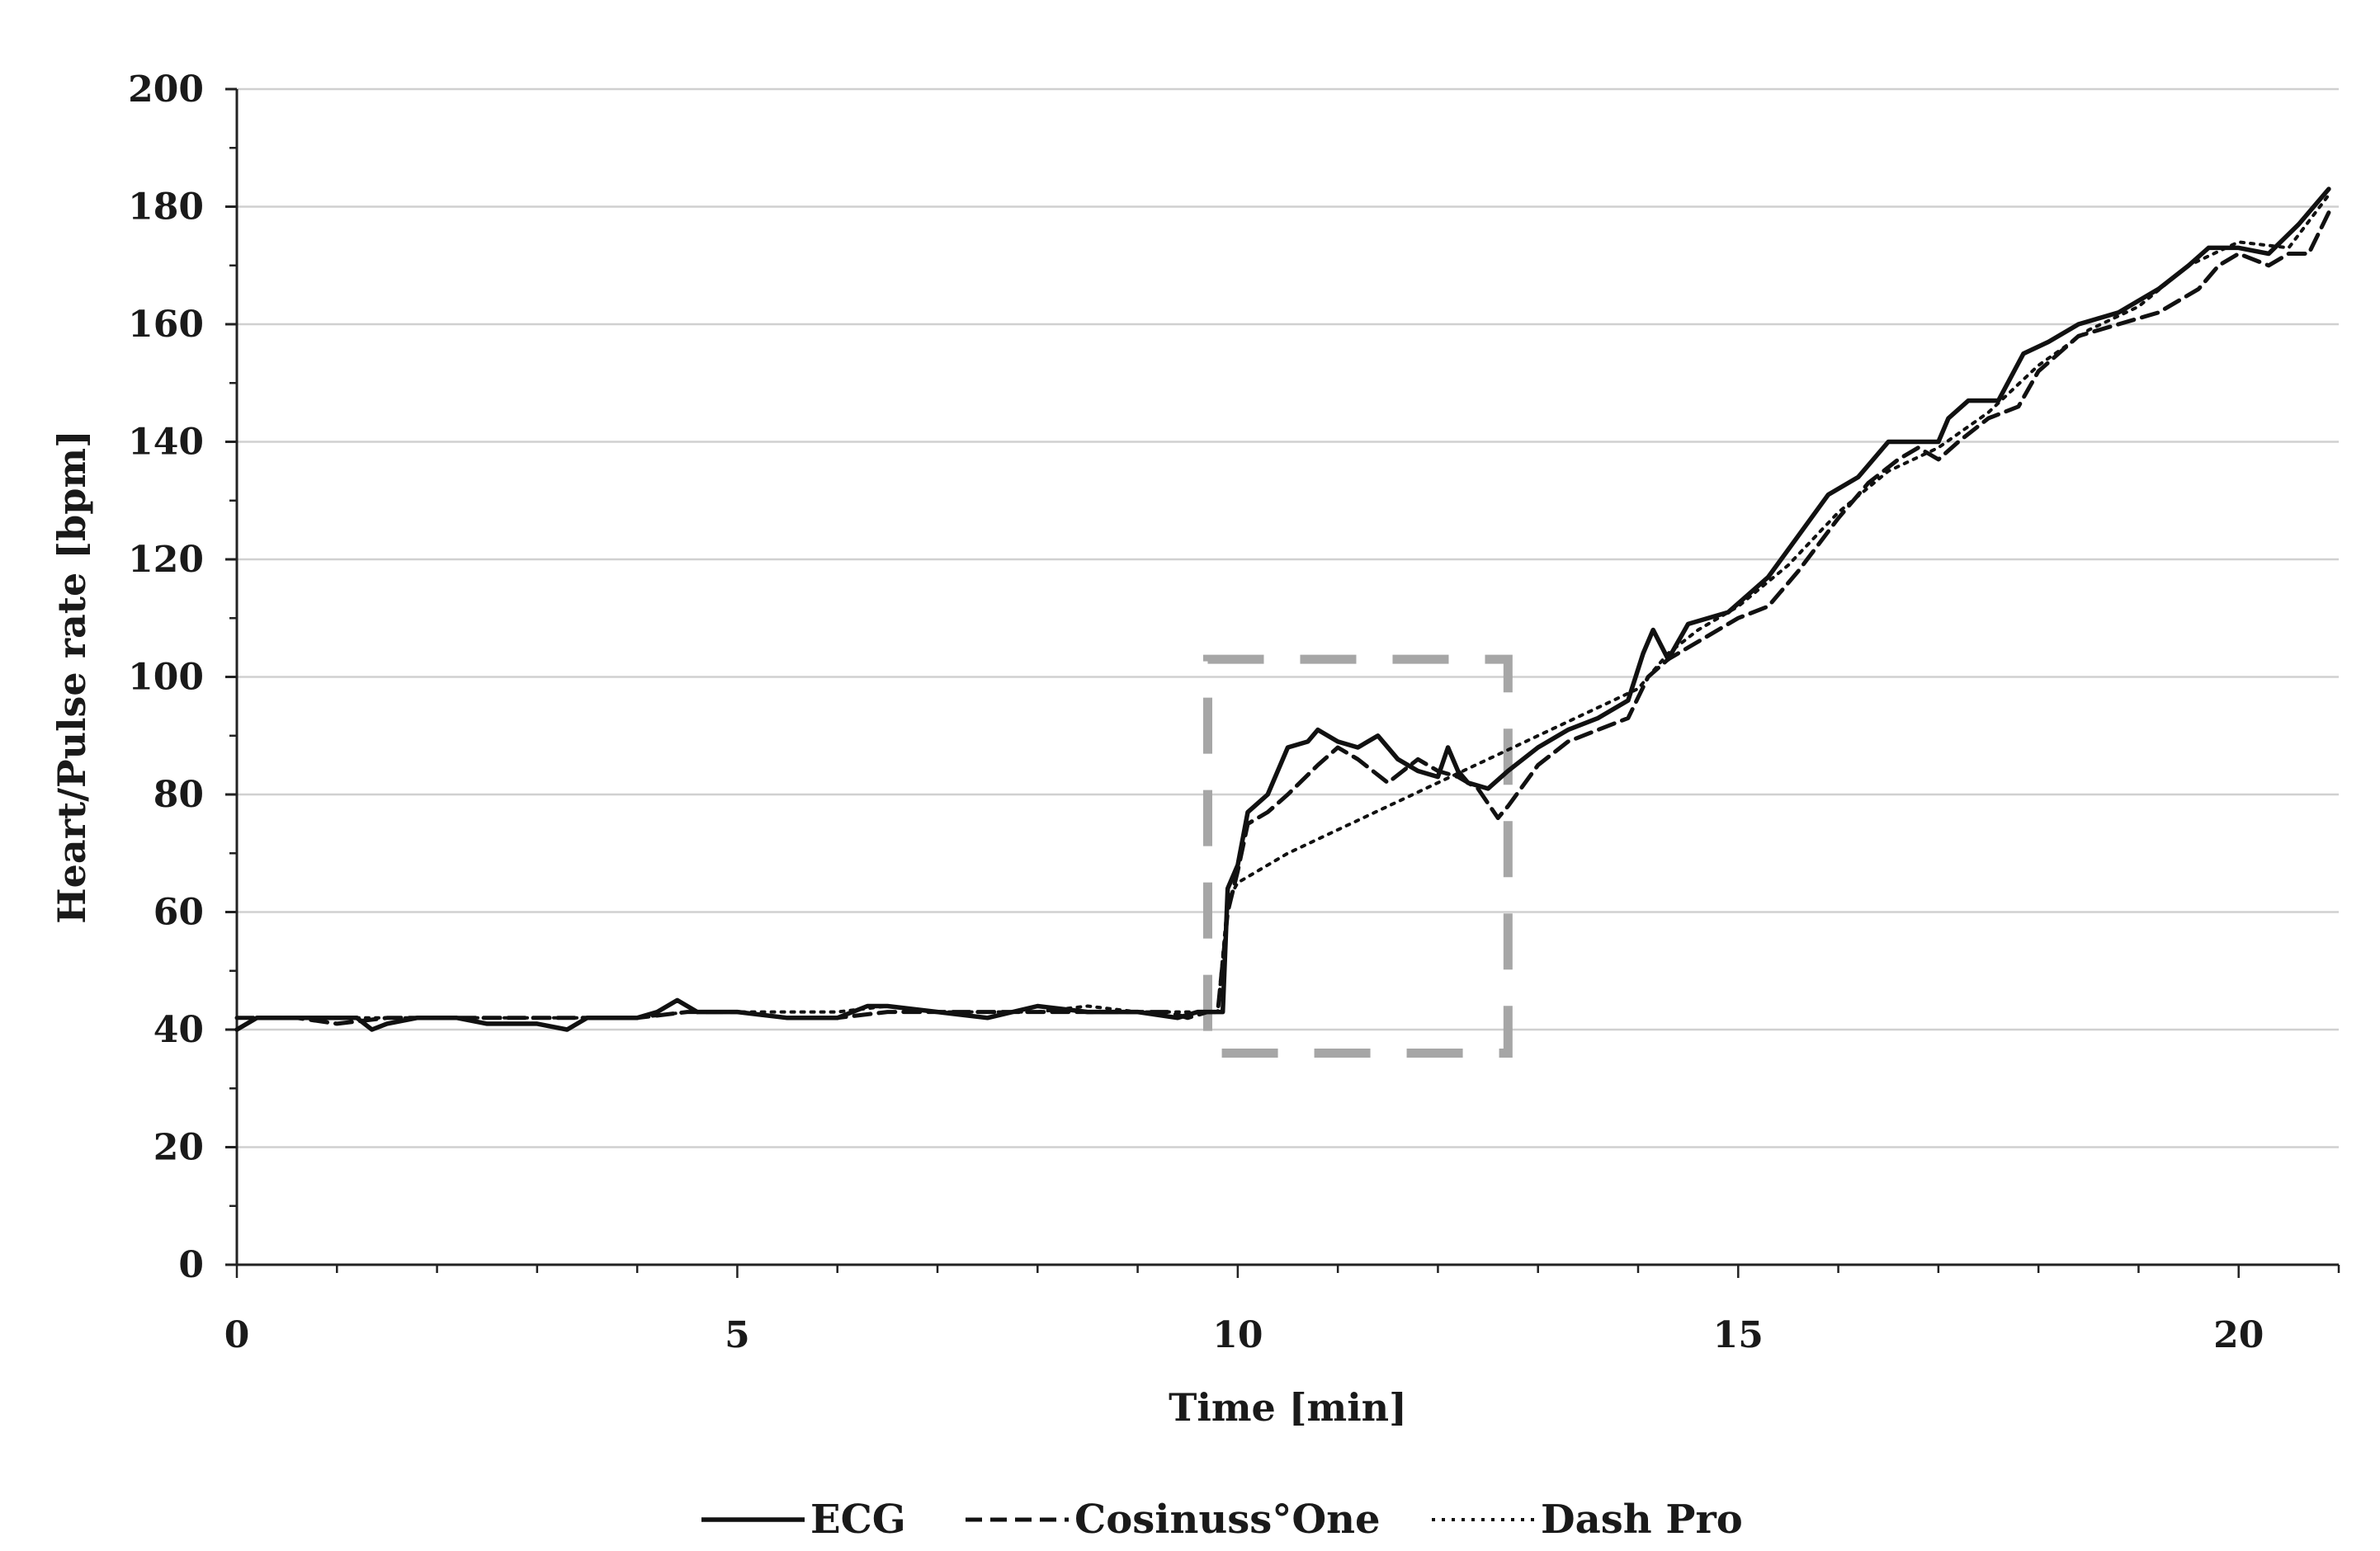 This screenshot has height=1551, width=2380. I want to click on y-tick-label: 80, so click(178, 795).